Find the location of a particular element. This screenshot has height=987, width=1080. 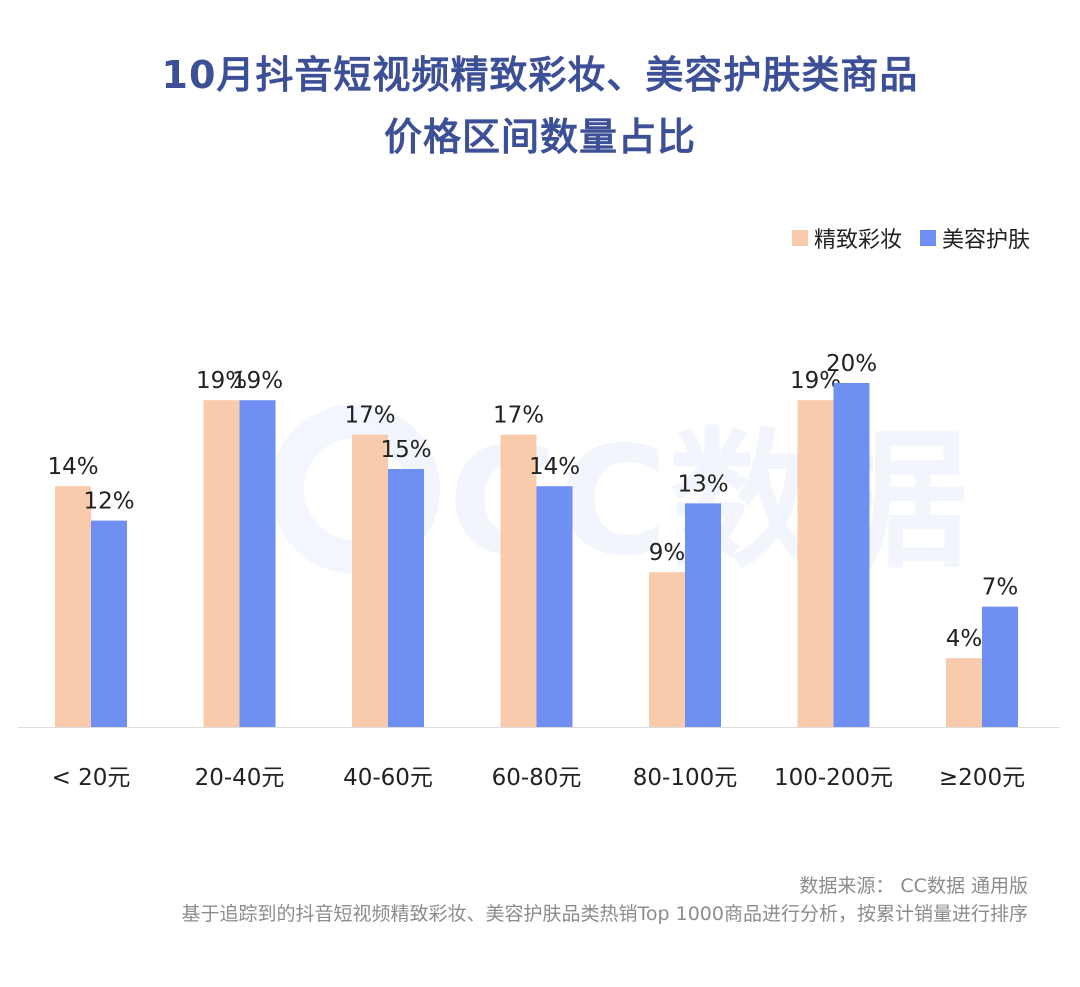

x-tick-label-0: < 20元 is located at coordinates (91, 778).